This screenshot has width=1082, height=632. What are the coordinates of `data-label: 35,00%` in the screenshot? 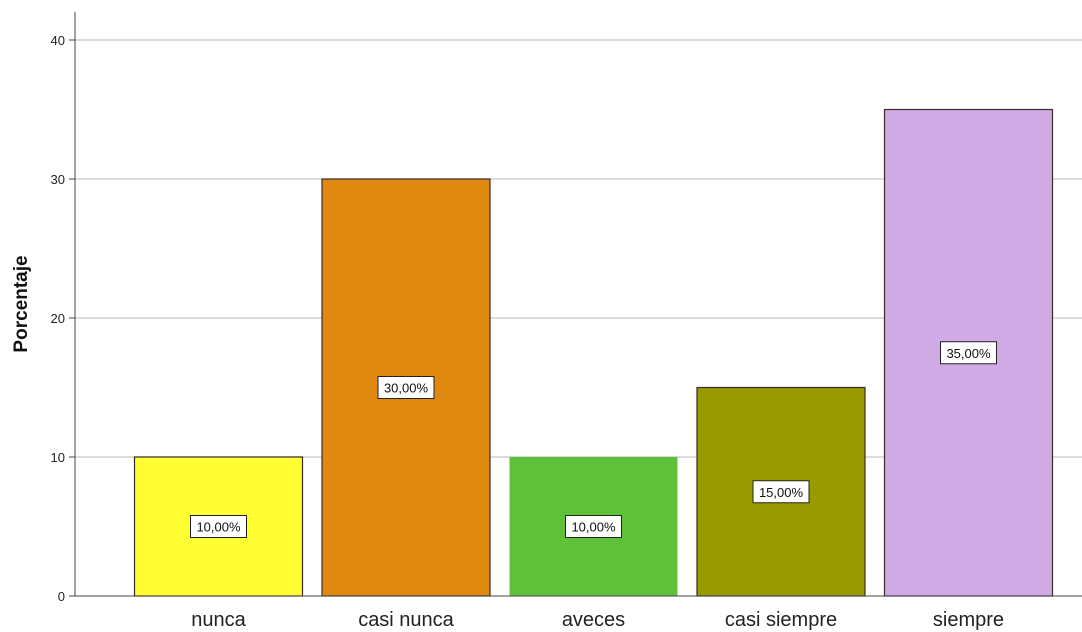 It's located at (968, 353).